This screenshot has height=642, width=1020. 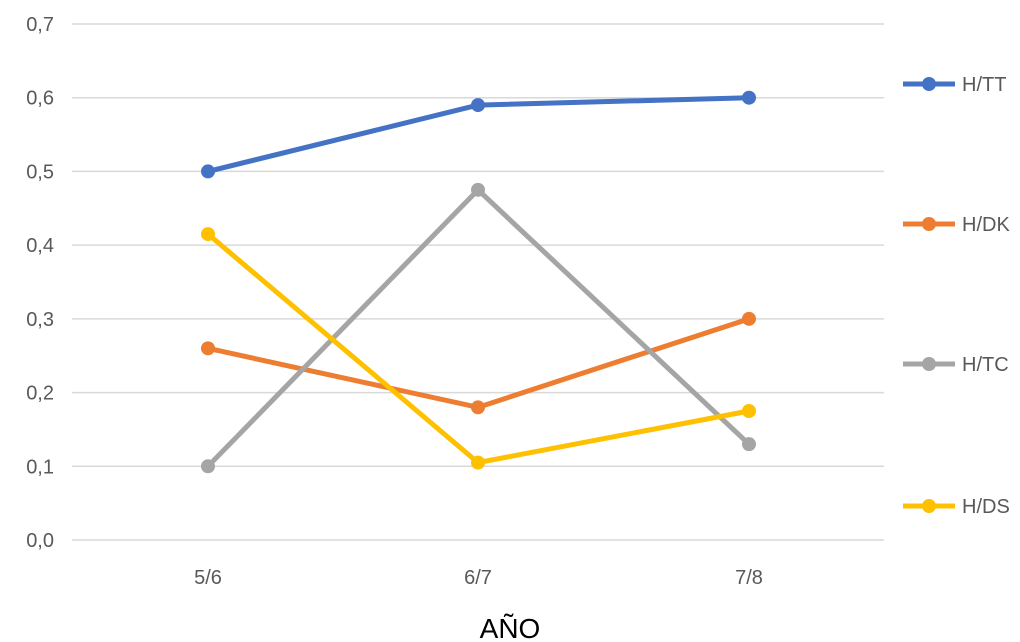 What do you see at coordinates (40, 283) in the screenshot?
I see `y-axis-ticks: 0,0 0,1 0,2 0,3 0,4 0,5 0,6 0,7` at bounding box center [40, 283].